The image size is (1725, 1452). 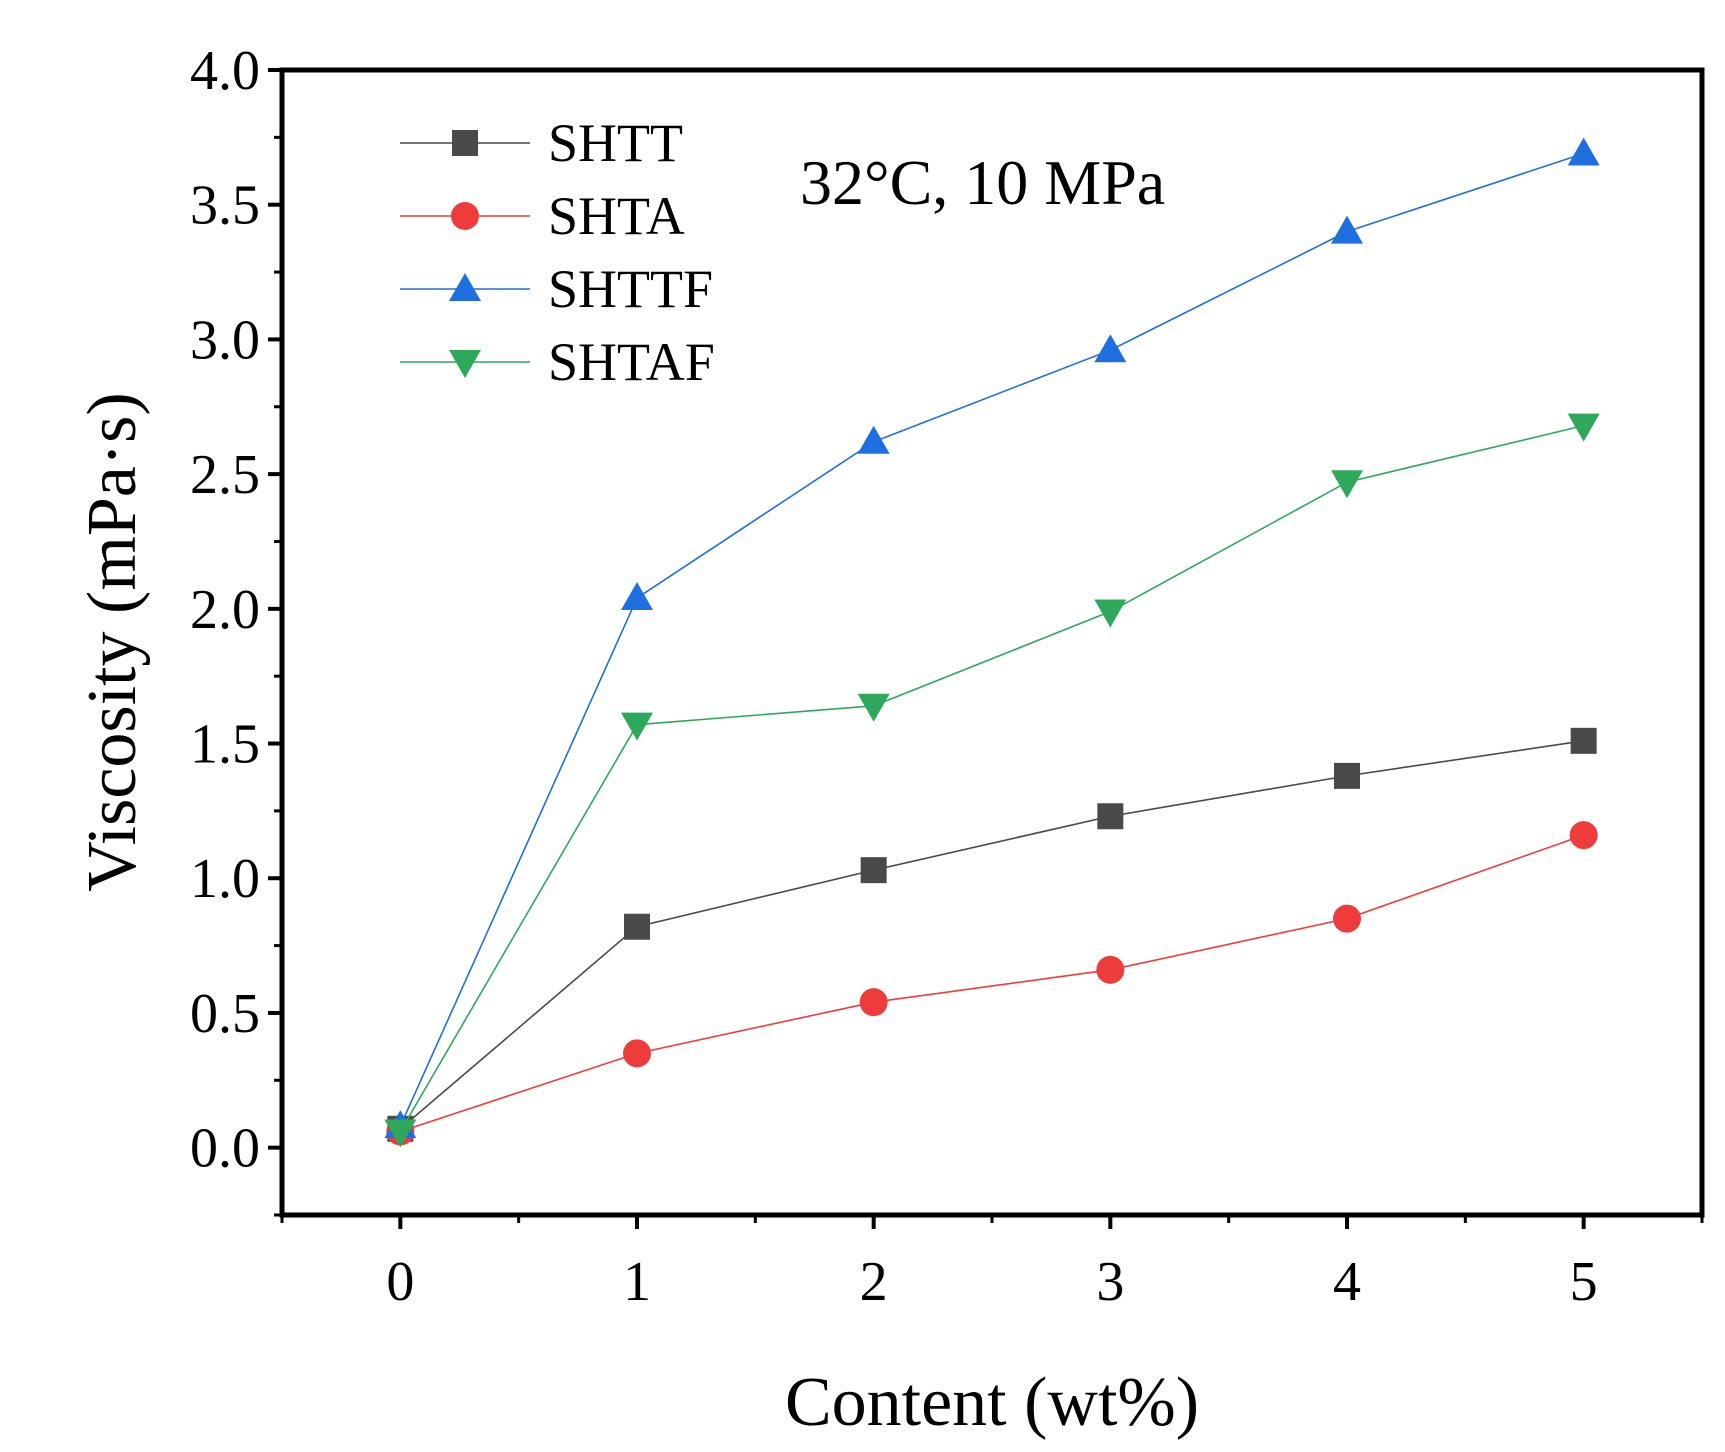 I want to click on y-tick-label: 0.0, so click(x=225, y=1149).